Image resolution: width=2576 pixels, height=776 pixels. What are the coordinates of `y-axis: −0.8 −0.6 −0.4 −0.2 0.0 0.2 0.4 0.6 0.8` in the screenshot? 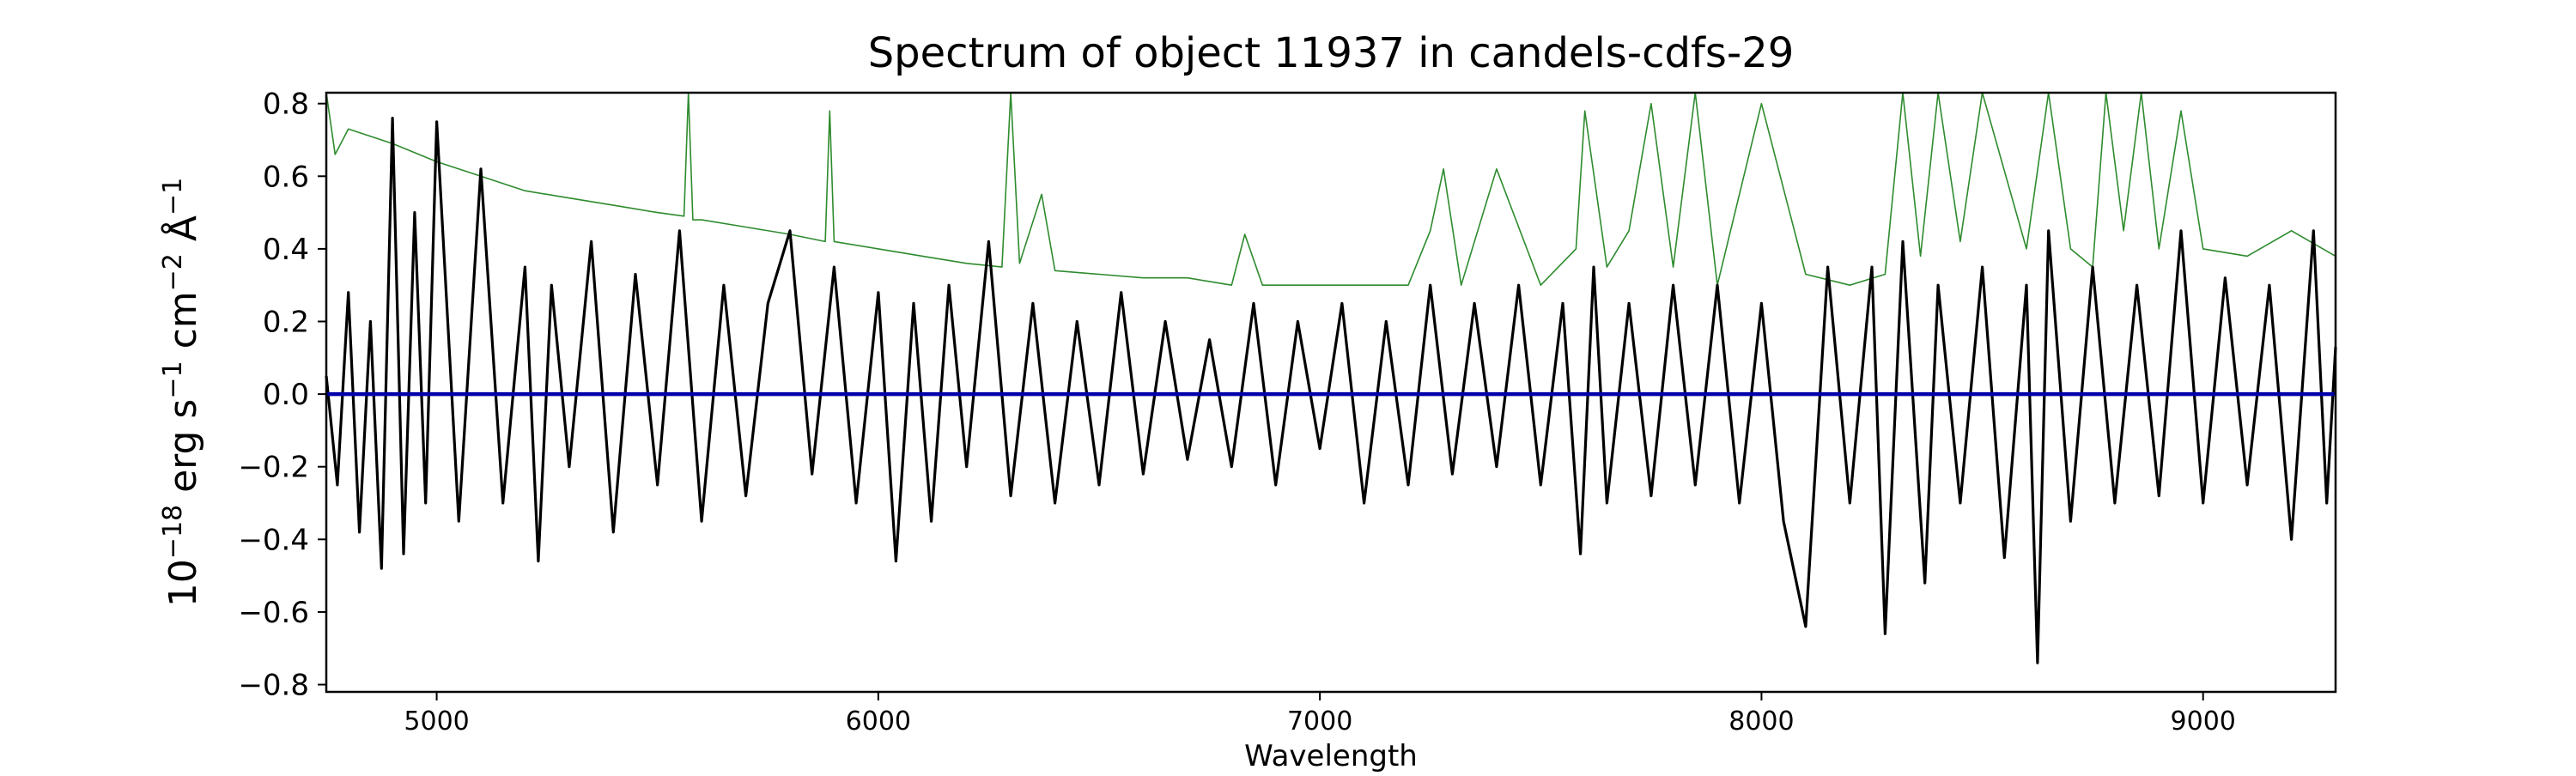 It's located at (282, 395).